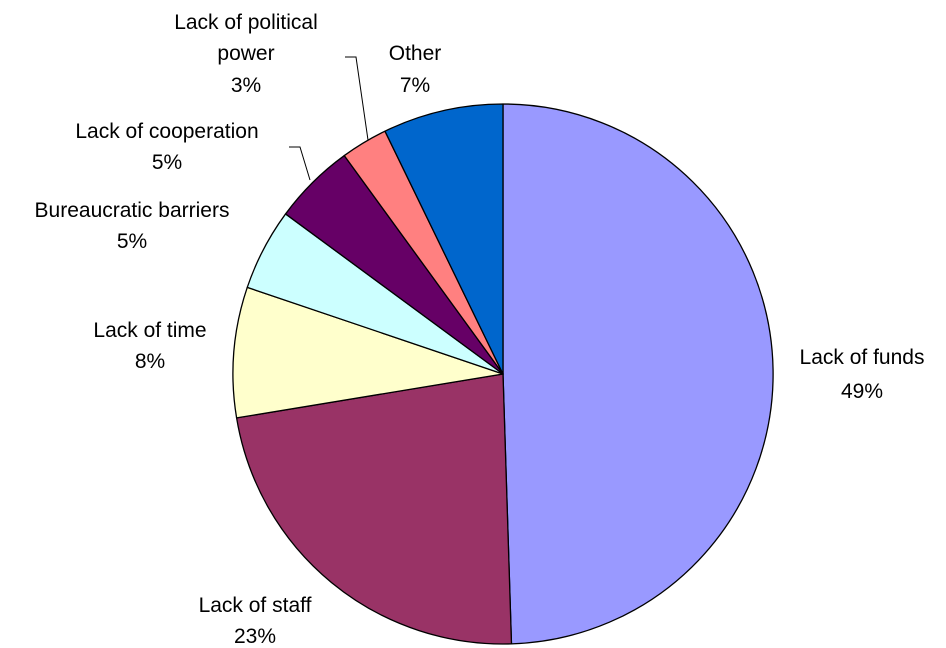 The height and width of the screenshot is (648, 946). Describe the element at coordinates (862, 391) in the screenshot. I see `data-label-percent: 49%` at that location.